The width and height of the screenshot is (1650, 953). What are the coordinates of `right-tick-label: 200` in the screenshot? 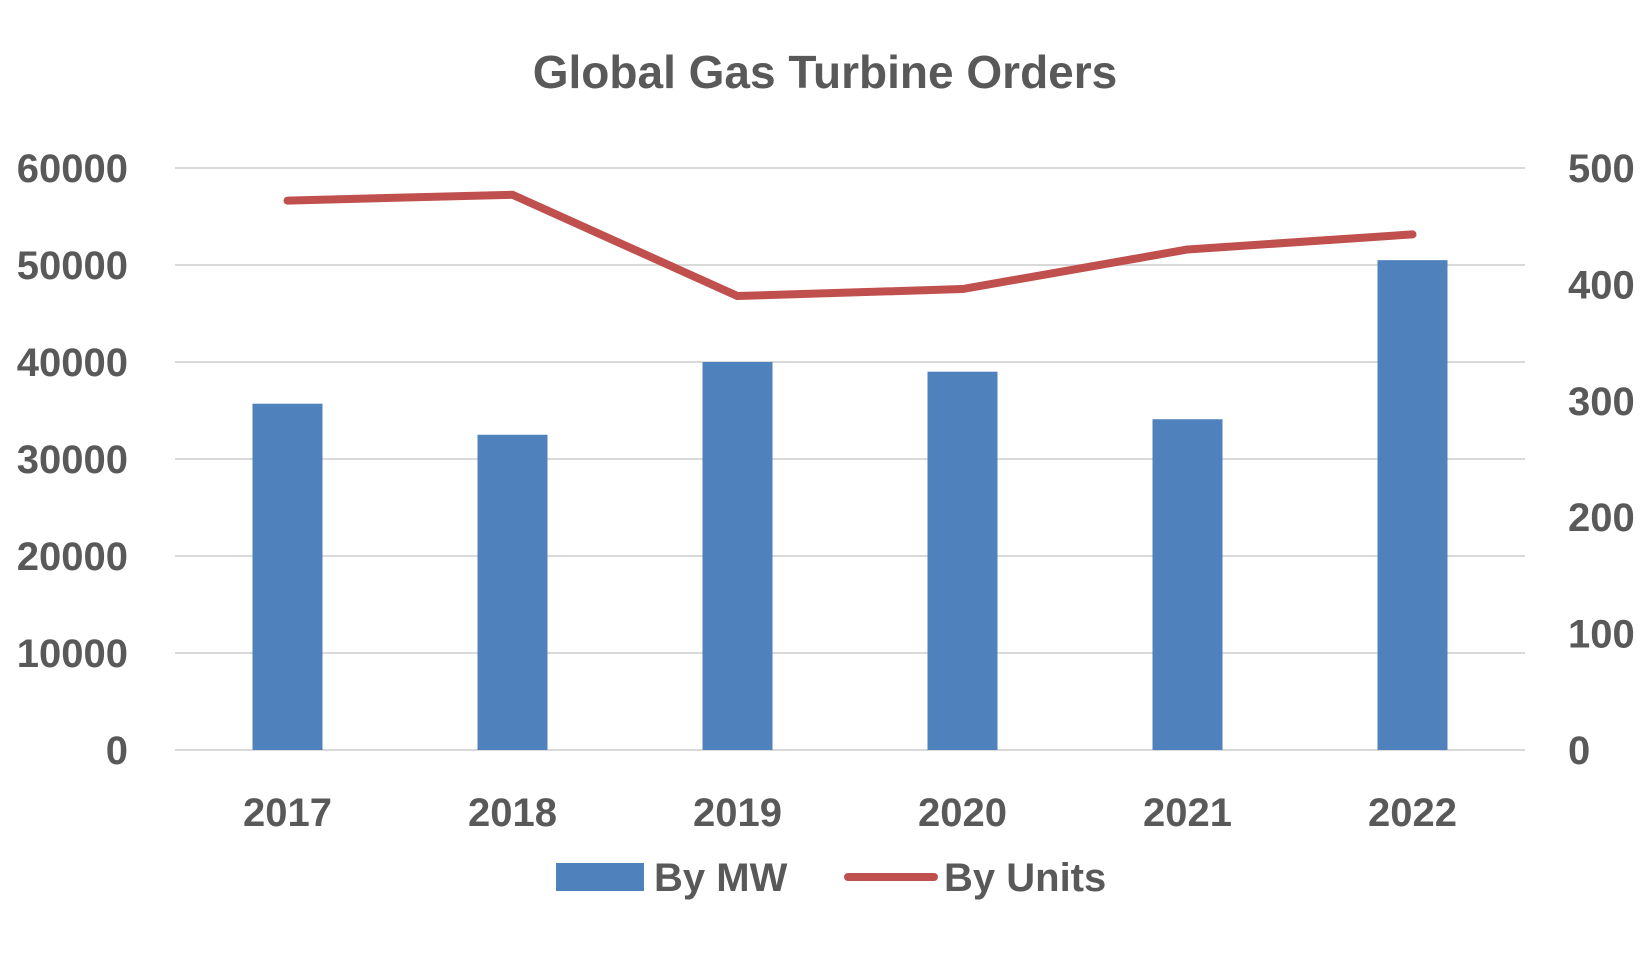 It's located at (1601, 518).